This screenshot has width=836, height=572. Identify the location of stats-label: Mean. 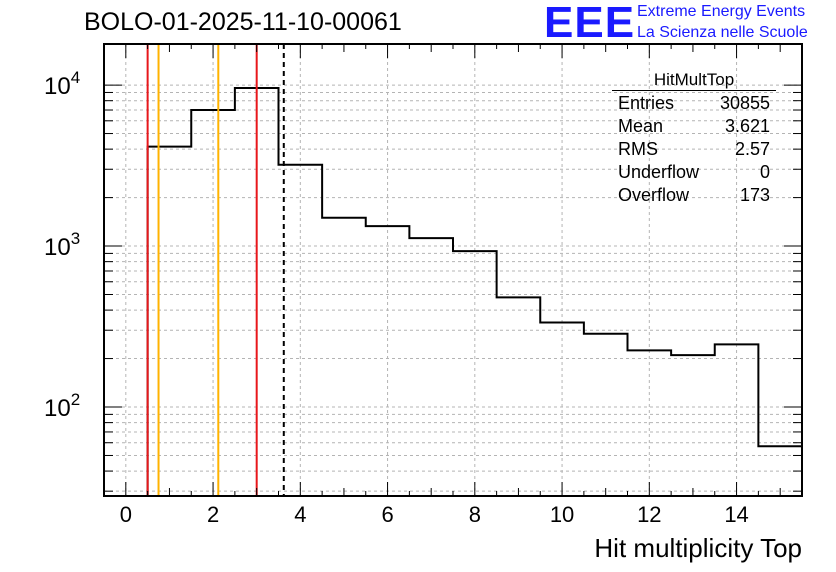
(641, 126).